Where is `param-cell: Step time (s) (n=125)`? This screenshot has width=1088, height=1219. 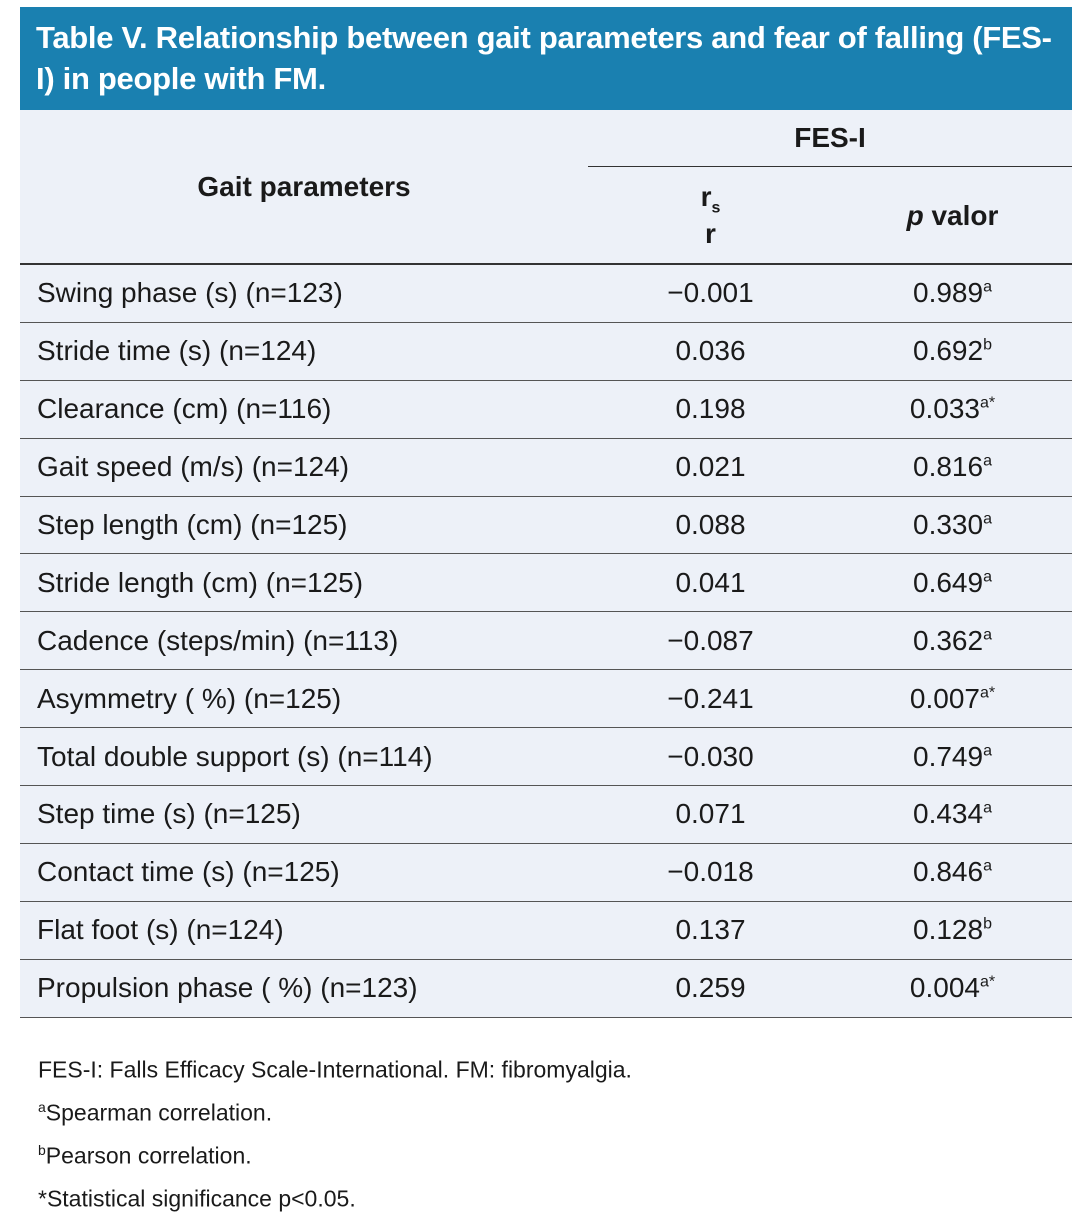
param-cell: Step time (s) (n=125) is located at coordinates (169, 814).